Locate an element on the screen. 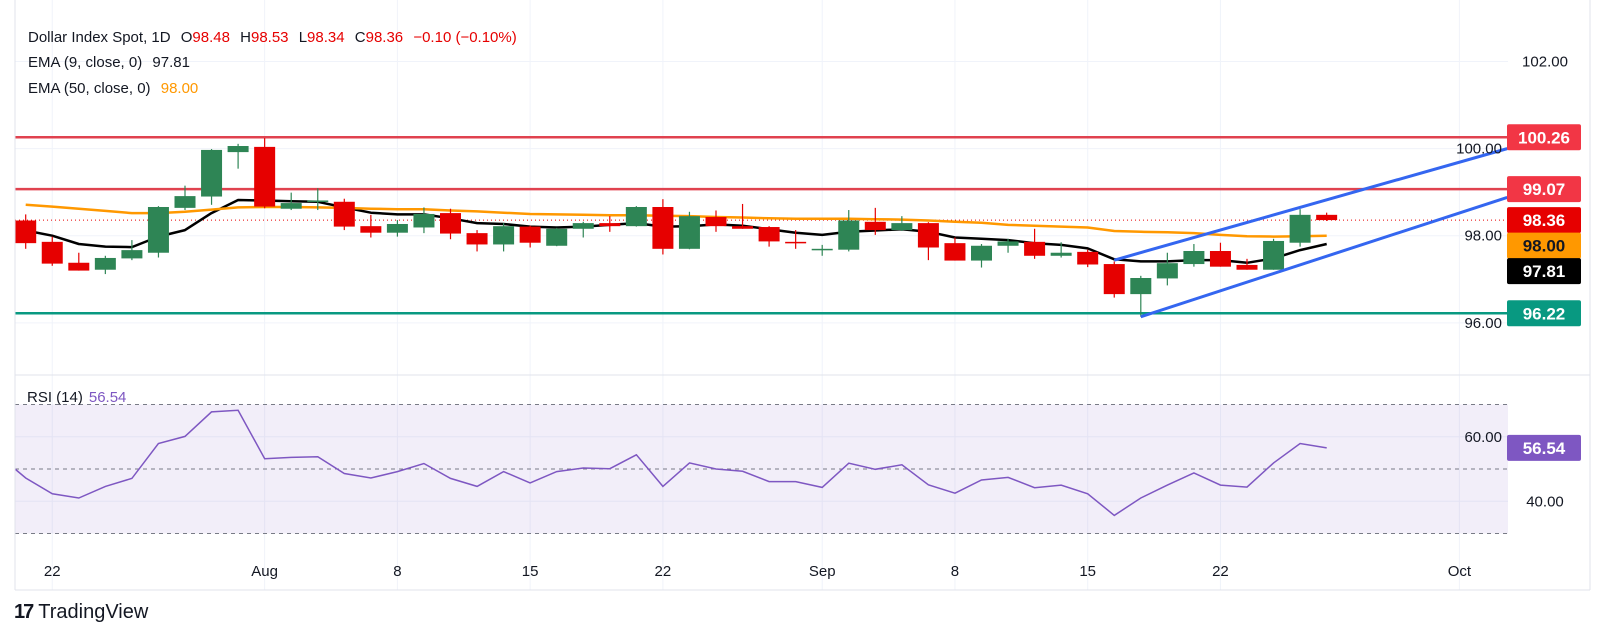  high-value: 98.53 is located at coordinates (269, 37).